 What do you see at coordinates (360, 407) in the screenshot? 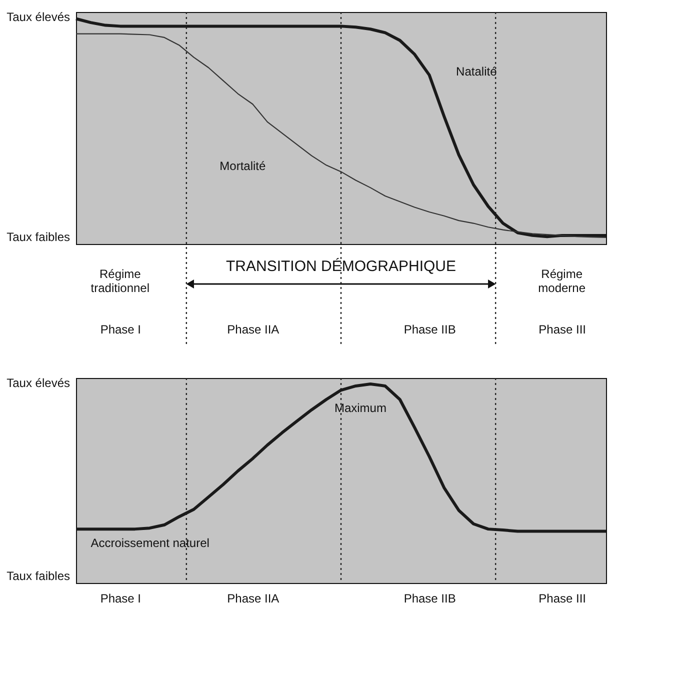
I see `annotation: Maximum` at bounding box center [360, 407].